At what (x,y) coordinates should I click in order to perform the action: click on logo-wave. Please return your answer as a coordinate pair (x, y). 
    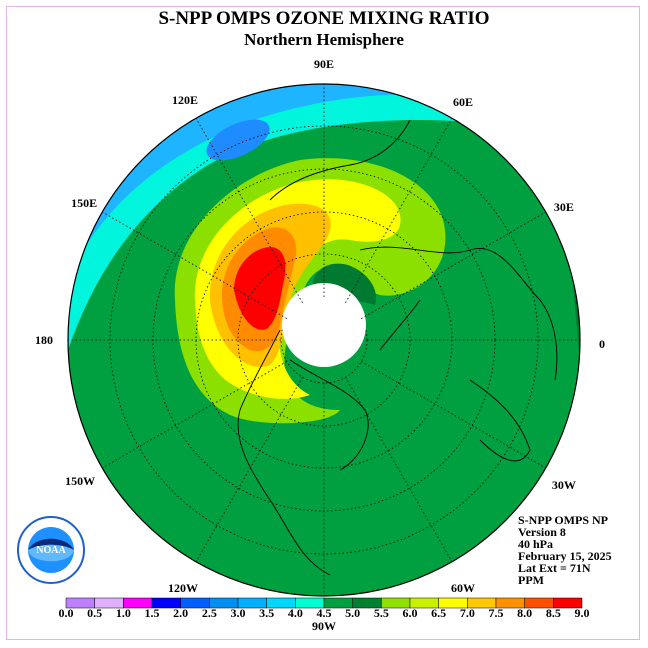
    Looking at the image, I should click on (51, 553).